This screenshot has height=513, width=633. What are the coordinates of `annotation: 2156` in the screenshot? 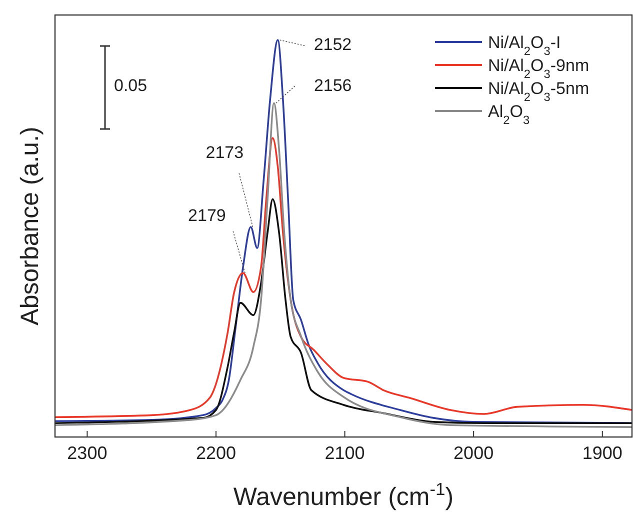 It's located at (333, 86).